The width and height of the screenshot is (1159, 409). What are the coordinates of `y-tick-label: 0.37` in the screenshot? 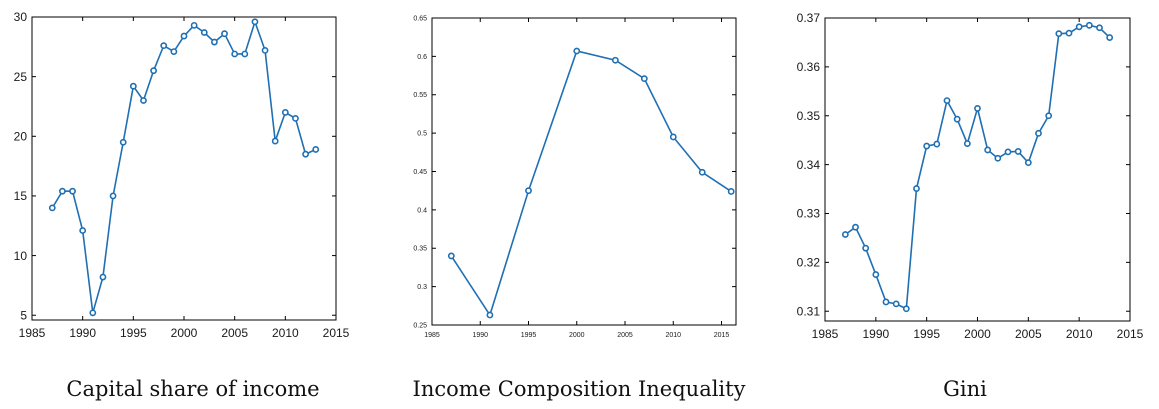 It's located at (809, 18).